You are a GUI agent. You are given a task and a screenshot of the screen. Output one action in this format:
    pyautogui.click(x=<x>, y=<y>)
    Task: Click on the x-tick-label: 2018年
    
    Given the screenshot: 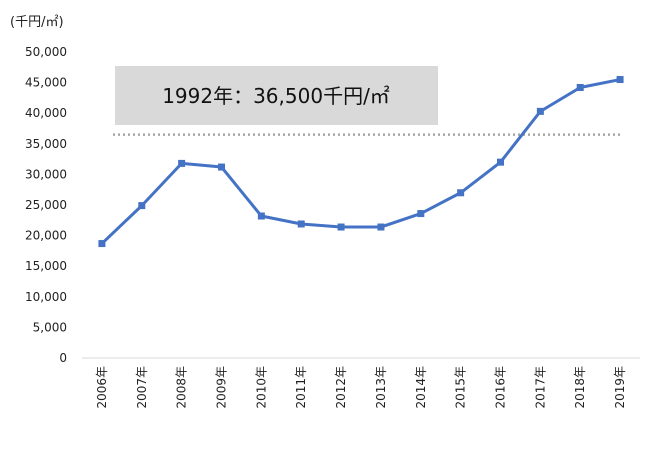 What is the action you would take?
    pyautogui.click(x=580, y=387)
    